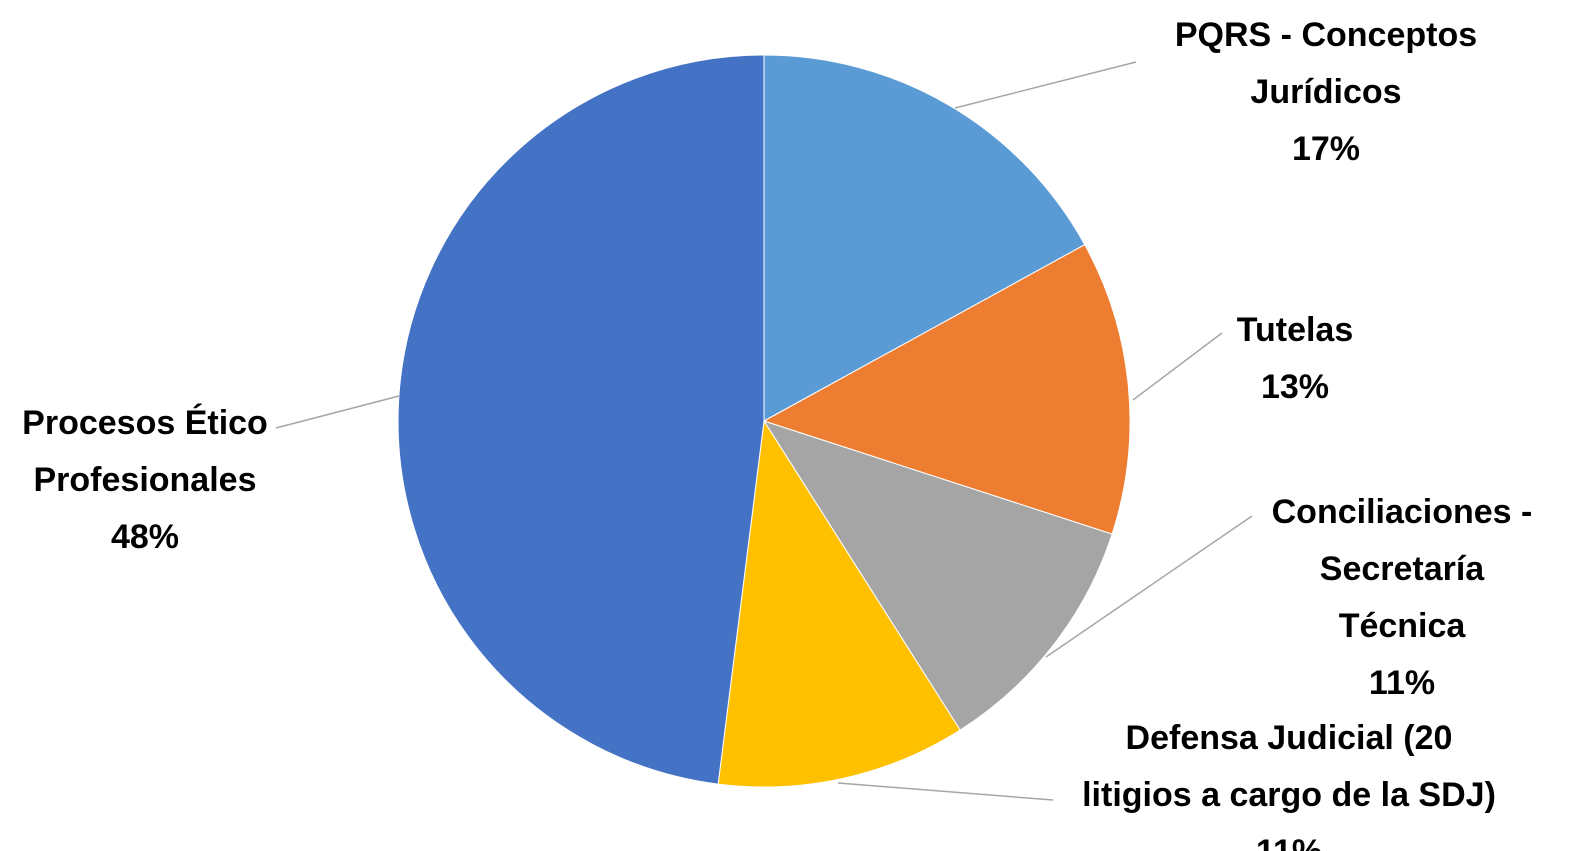 This screenshot has height=851, width=1570. I want to click on data-label-line: Técnica, so click(1403, 626).